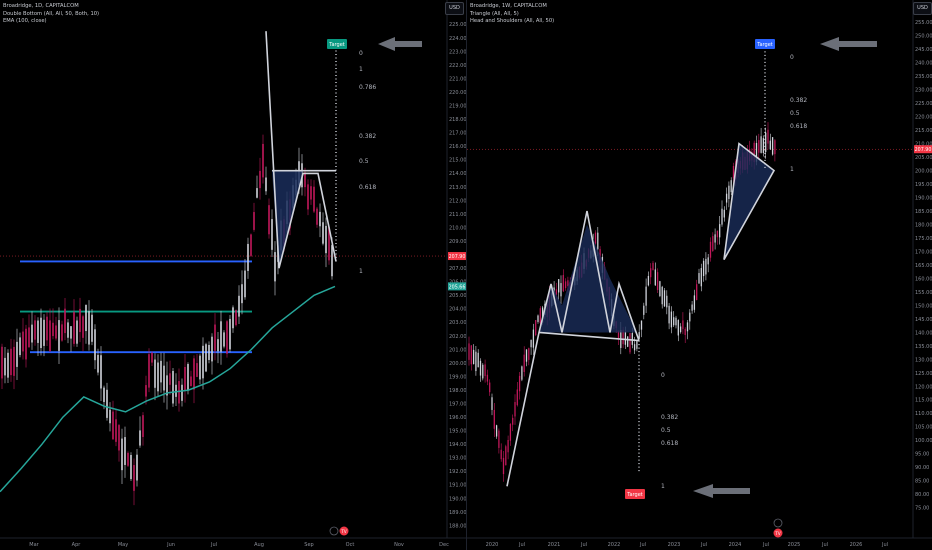 This screenshot has height=550, width=932. Describe the element at coordinates (508, 6) in the screenshot. I see `right-legend-symbol: Broadridge, 1W, CAPITALCOM` at that location.